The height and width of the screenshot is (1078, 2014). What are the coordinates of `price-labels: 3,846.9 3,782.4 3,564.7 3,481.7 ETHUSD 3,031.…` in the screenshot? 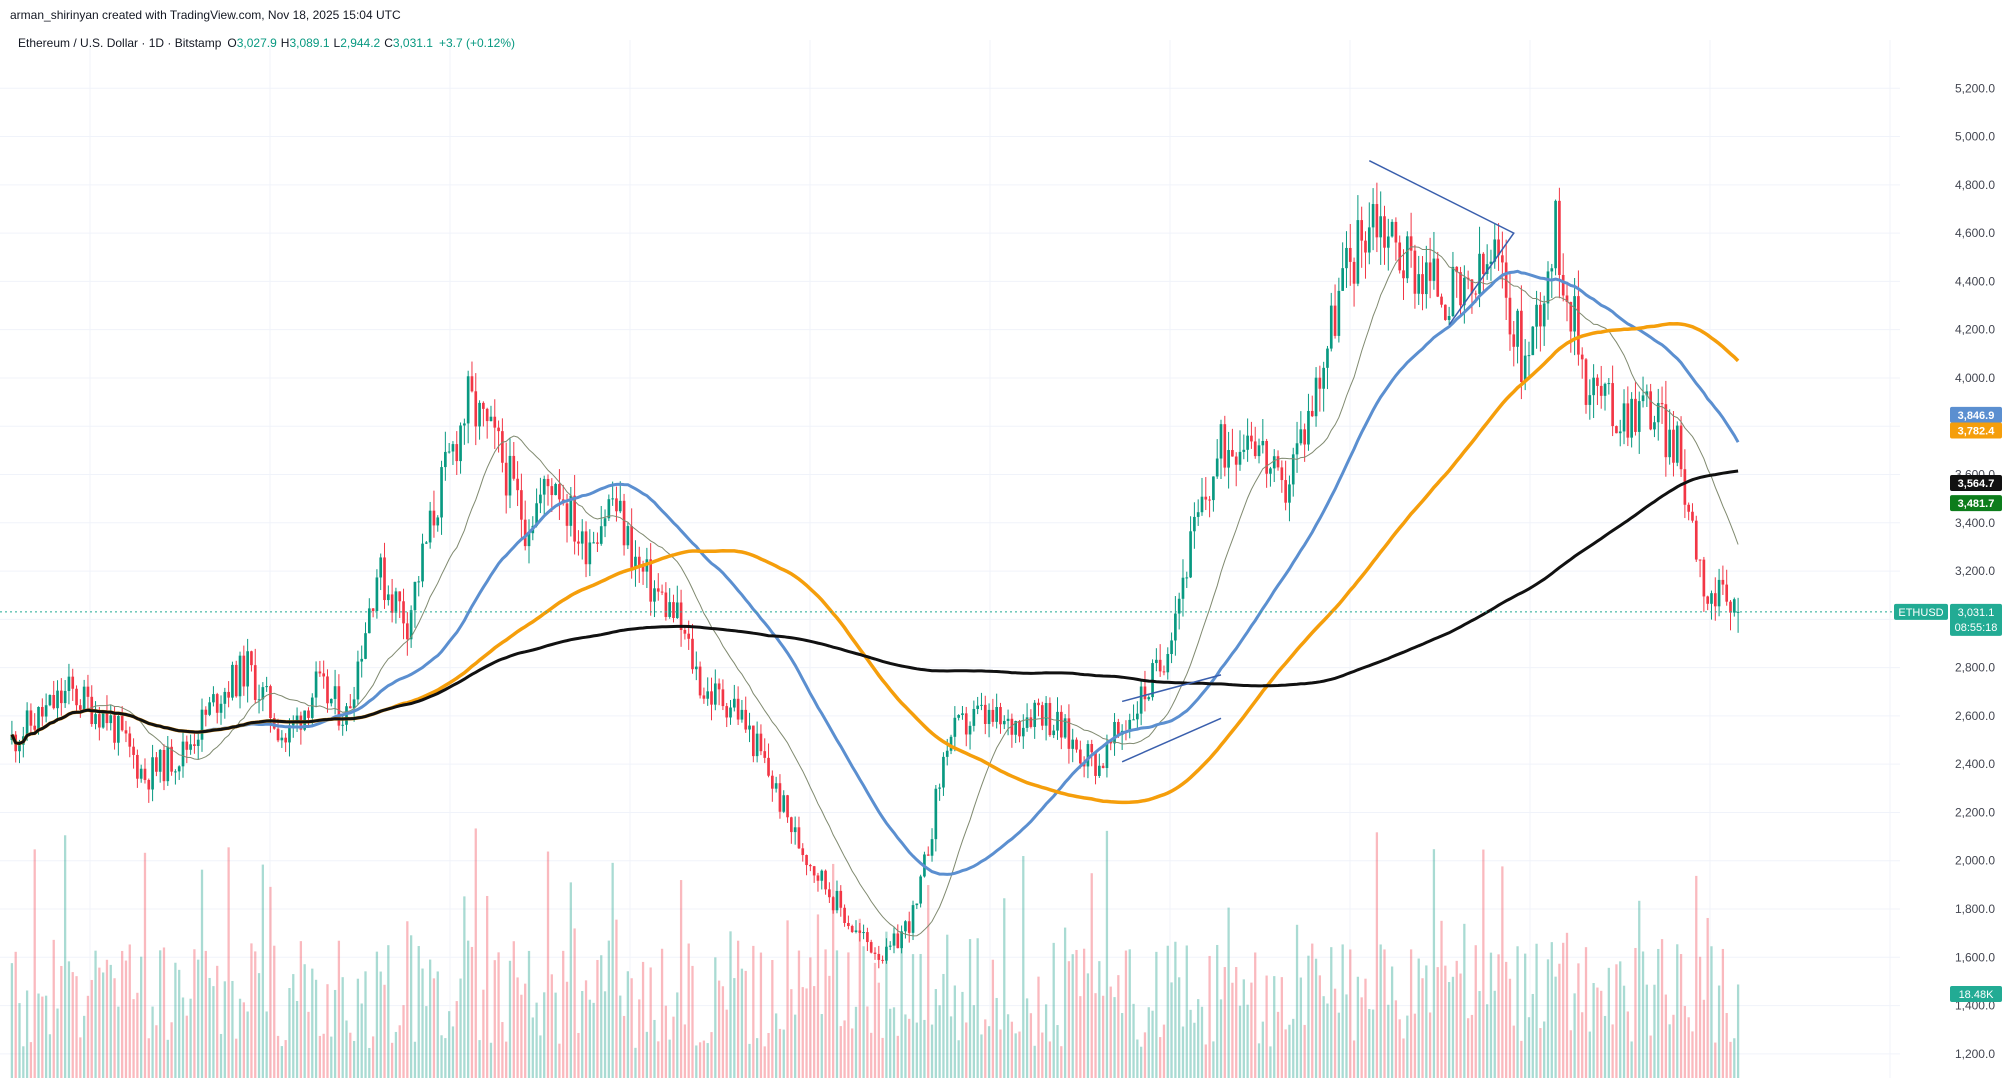 It's located at (1948, 704).